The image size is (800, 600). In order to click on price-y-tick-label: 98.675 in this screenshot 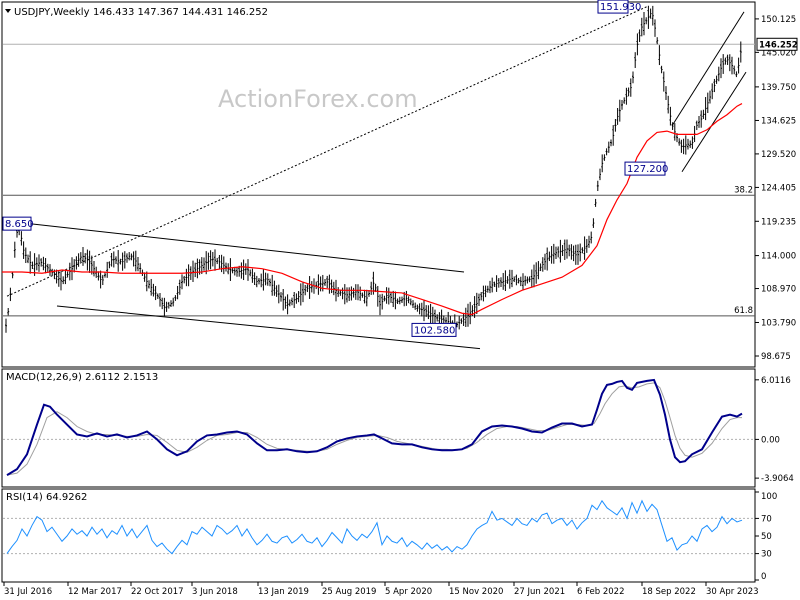, I will do `click(776, 357)`.